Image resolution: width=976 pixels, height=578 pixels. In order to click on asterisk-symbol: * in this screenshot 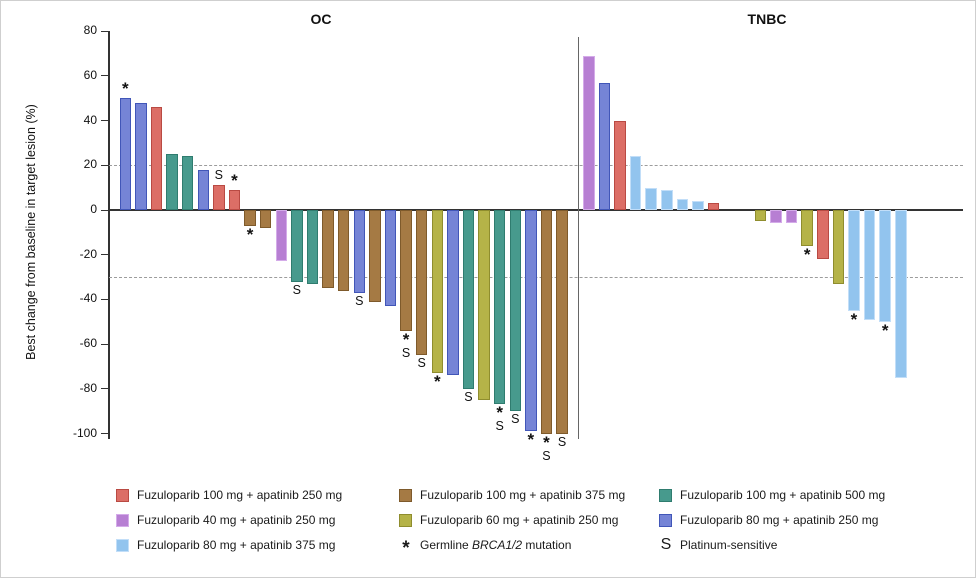, I will do `click(406, 548)`.